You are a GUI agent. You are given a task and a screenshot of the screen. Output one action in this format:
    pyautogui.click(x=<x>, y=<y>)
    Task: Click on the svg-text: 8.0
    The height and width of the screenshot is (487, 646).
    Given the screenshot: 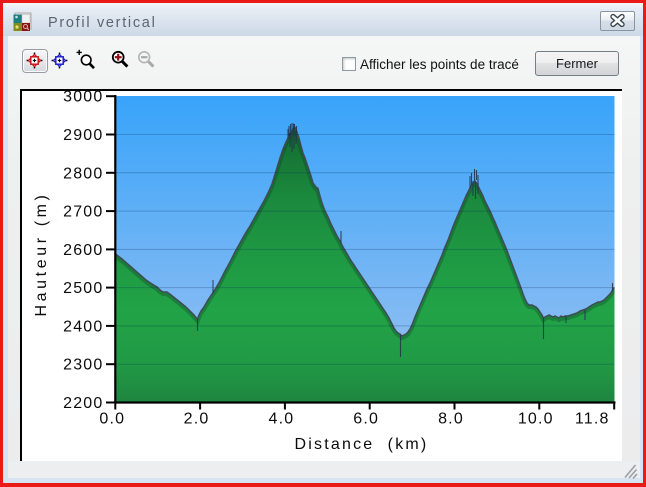 What is the action you would take?
    pyautogui.click(x=451, y=419)
    